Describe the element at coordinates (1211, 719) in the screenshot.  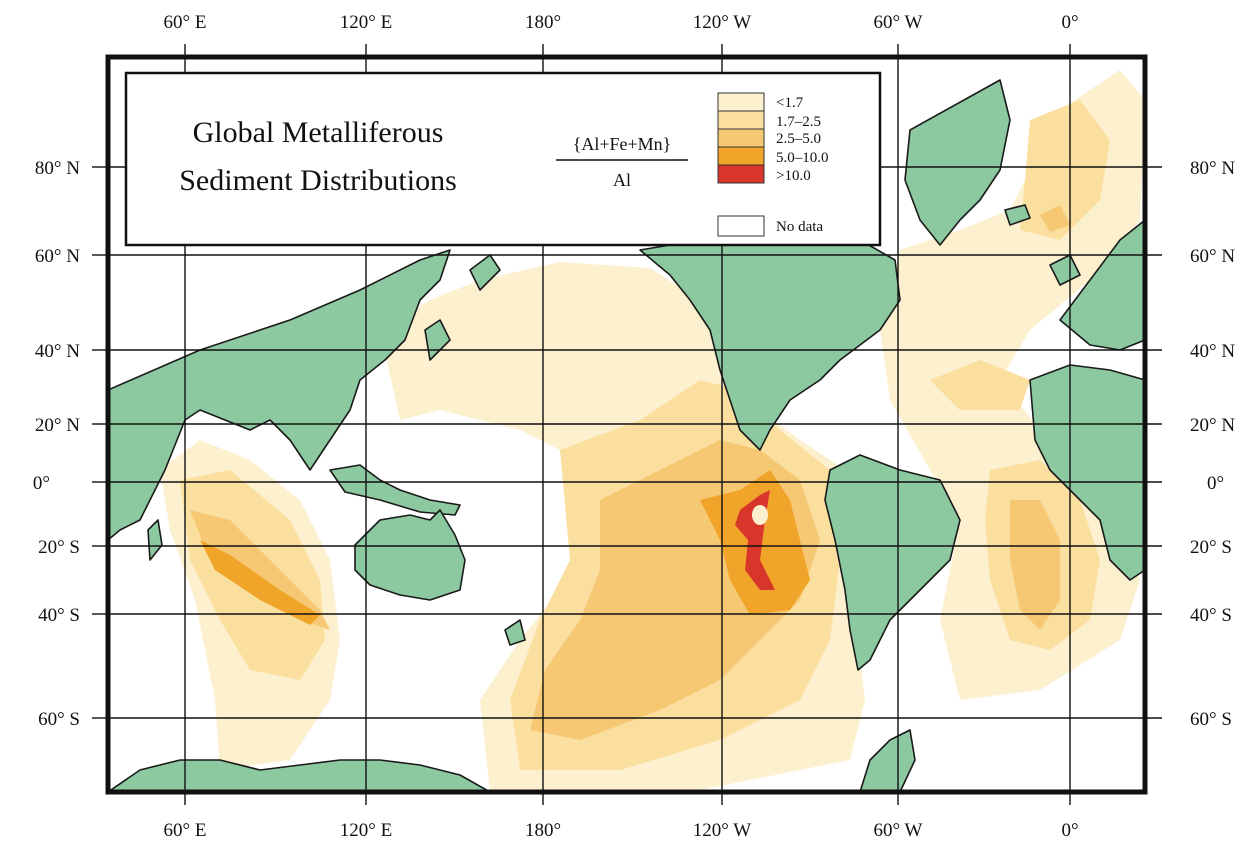
I see `lat-label-right: 60° S` at that location.